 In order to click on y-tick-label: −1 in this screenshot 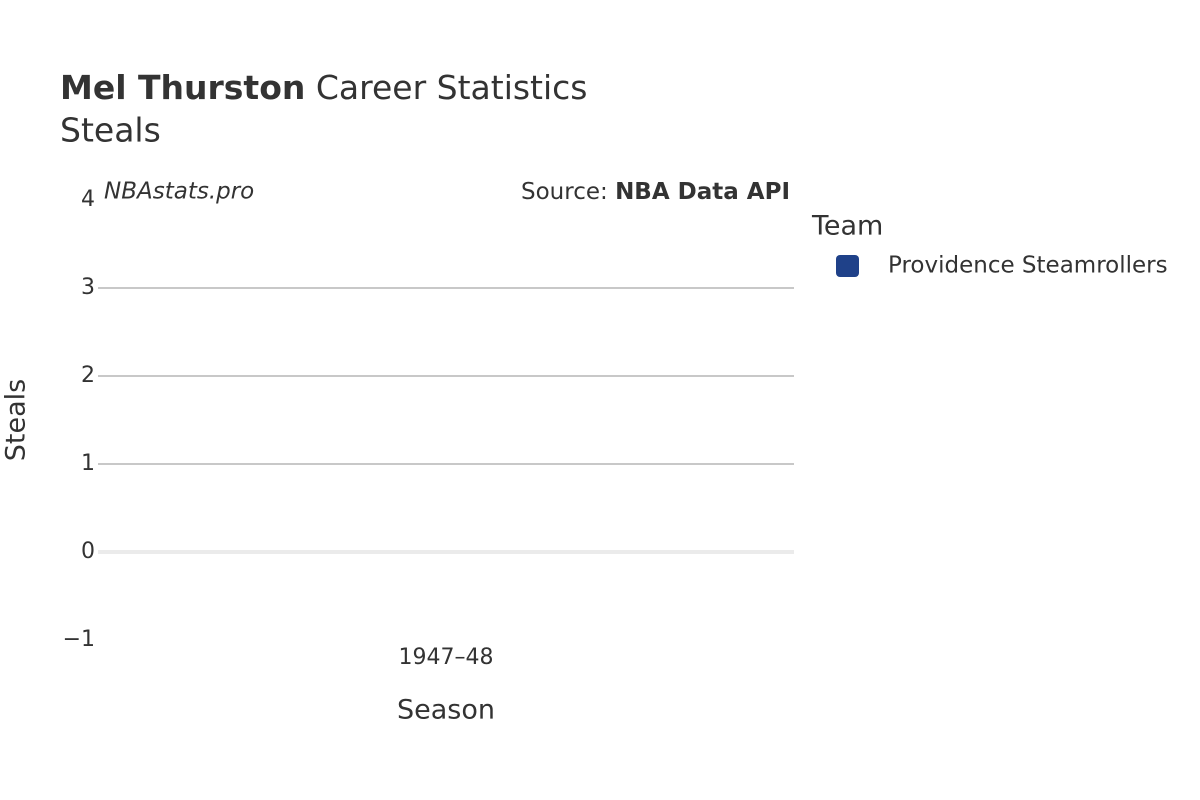, I will do `click(79, 639)`.